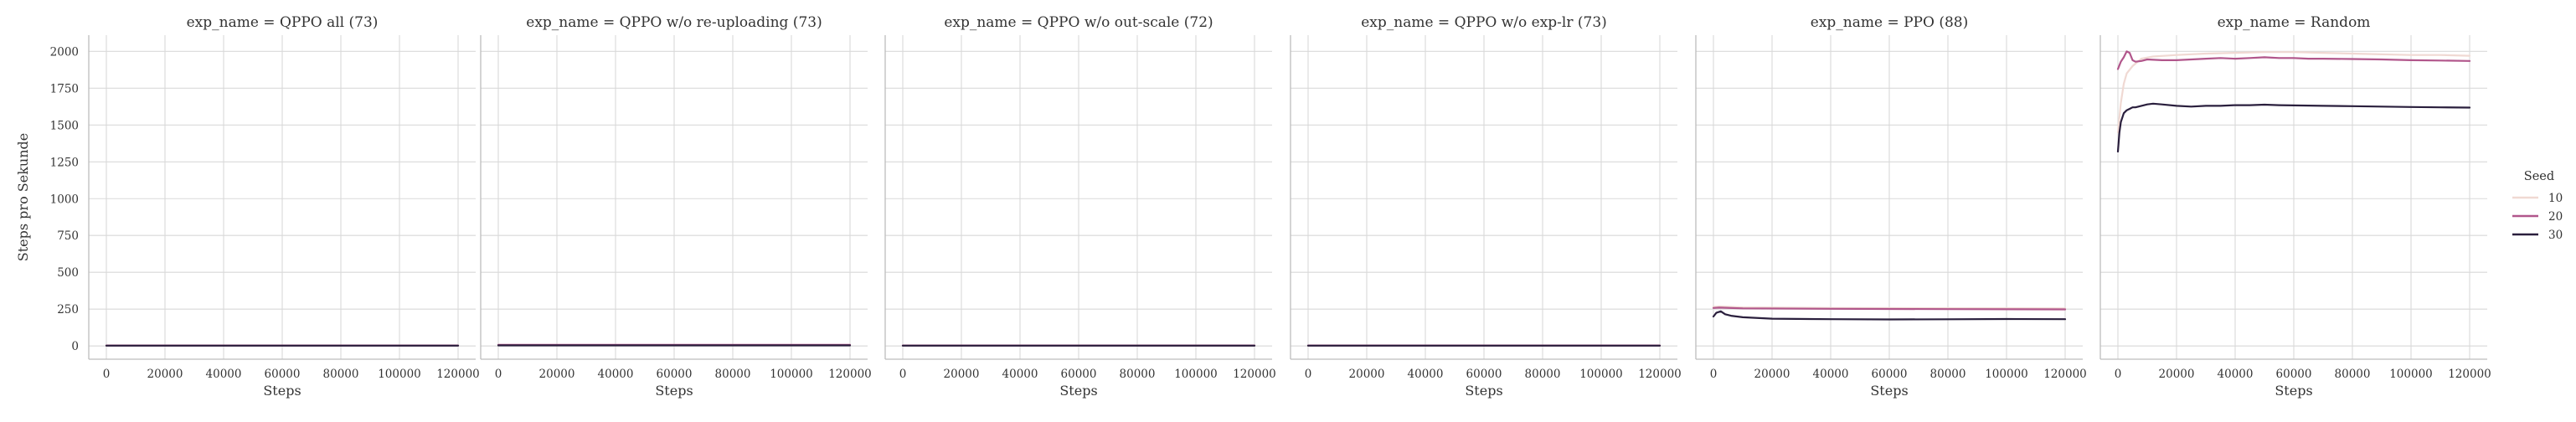  What do you see at coordinates (1078, 22) in the screenshot?
I see `panel-title: exp_name = QPPO w/o out-scale (72)` at bounding box center [1078, 22].